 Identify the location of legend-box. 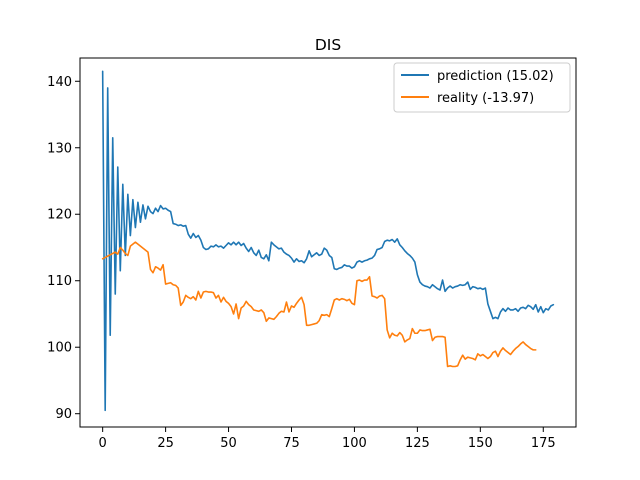
(482, 87).